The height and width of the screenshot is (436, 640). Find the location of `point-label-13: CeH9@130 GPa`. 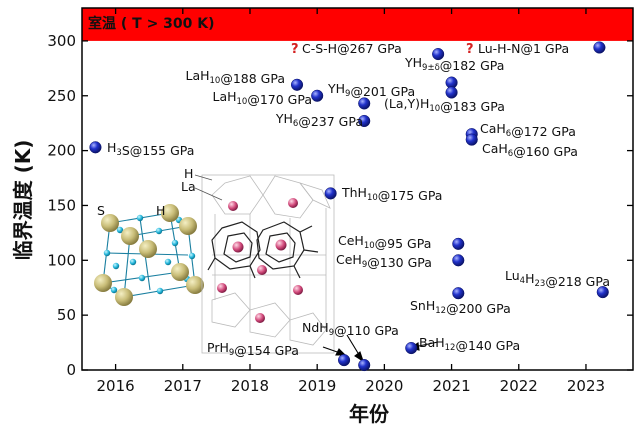

point-label-13: CeH9@130 GPa is located at coordinates (384, 261).